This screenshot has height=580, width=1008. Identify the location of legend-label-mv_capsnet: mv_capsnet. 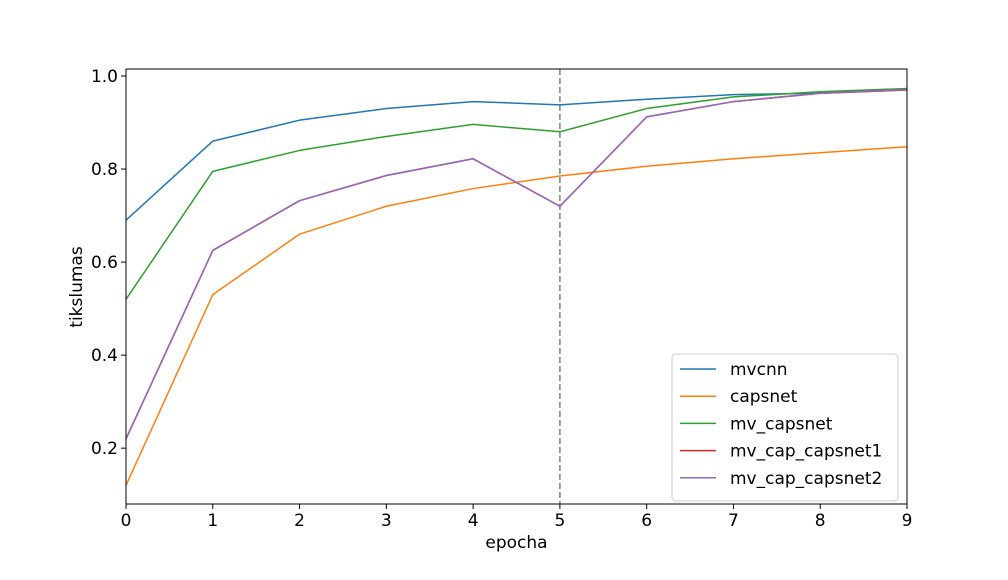
(781, 424).